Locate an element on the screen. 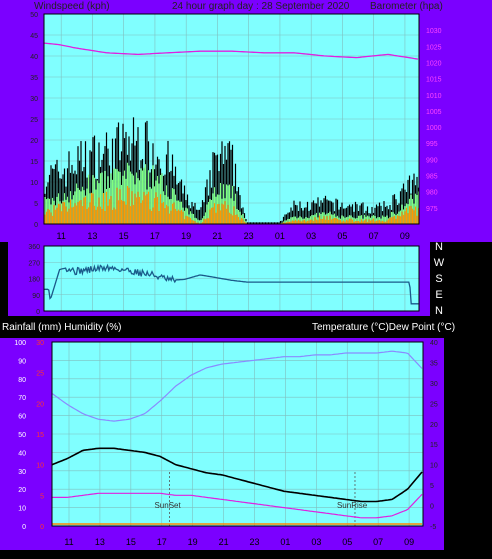  wind-x-tick-label: 05 is located at coordinates (342, 236).